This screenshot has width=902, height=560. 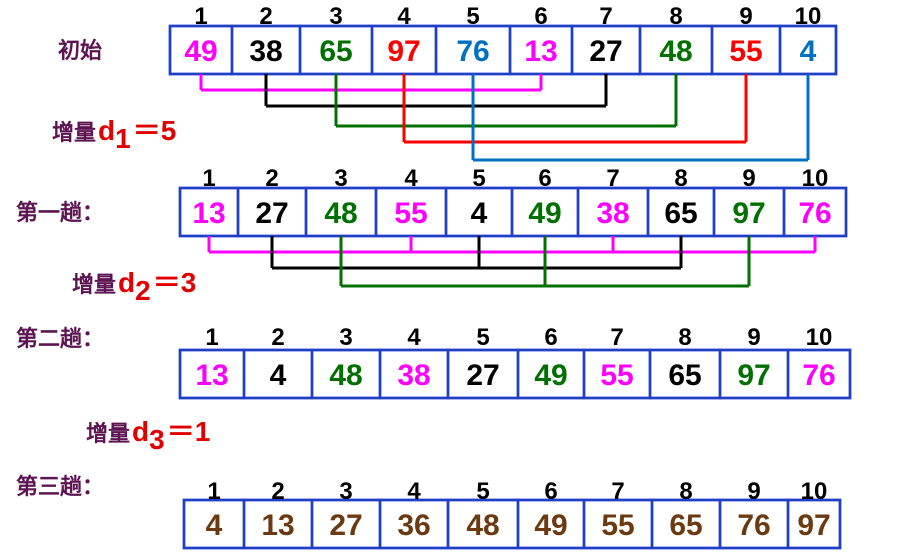 What do you see at coordinates (413, 525) in the screenshot?
I see `cell-value: 36` at bounding box center [413, 525].